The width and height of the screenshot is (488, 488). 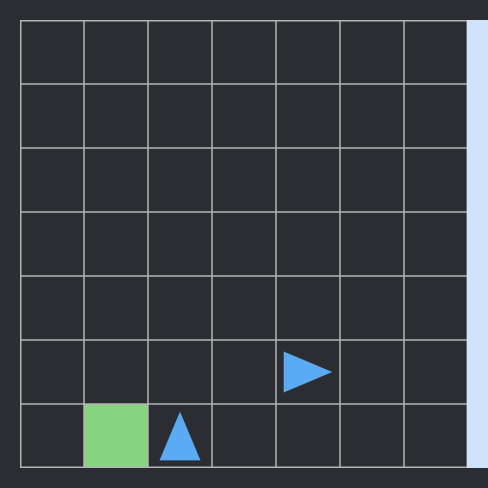 What do you see at coordinates (180, 308) in the screenshot?
I see `grid-cell-r4-c2` at bounding box center [180, 308].